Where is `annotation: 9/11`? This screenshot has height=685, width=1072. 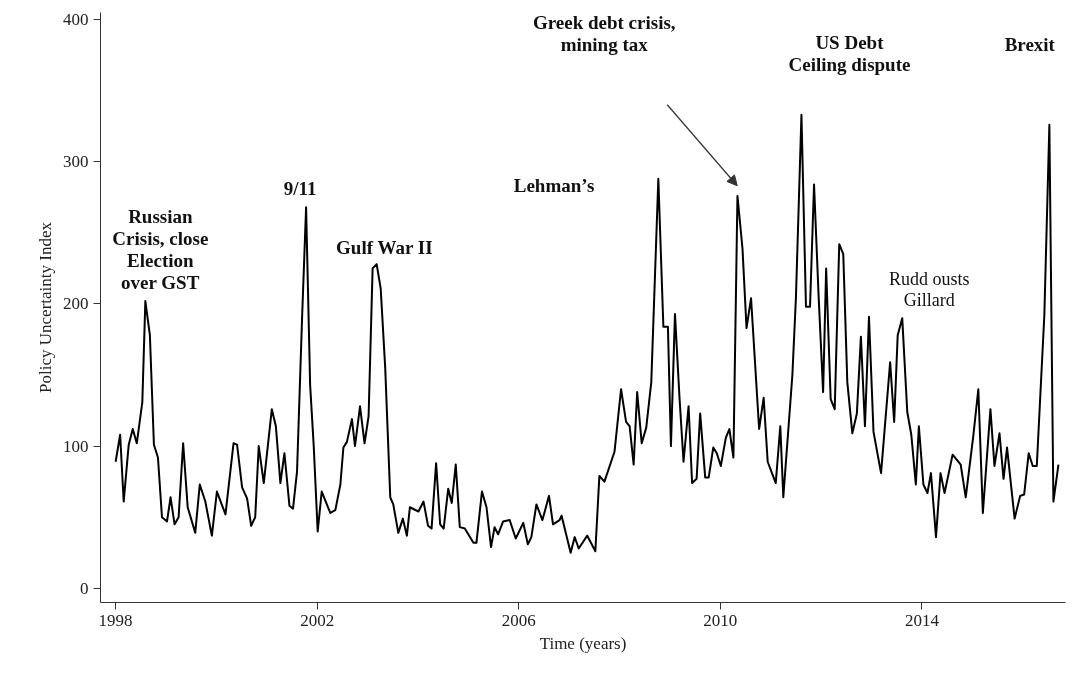 annotation: 9/11 is located at coordinates (300, 189).